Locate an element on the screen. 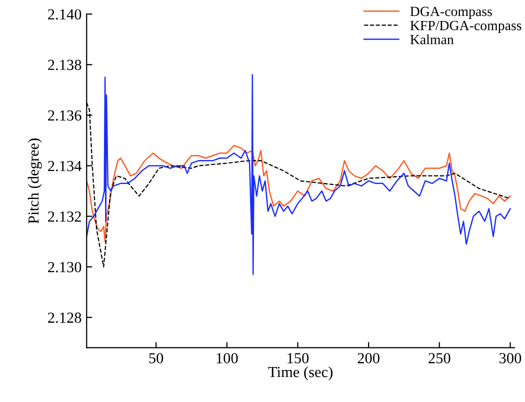 This screenshot has width=525, height=402. y-tick-label: 2.130 is located at coordinates (65, 267).